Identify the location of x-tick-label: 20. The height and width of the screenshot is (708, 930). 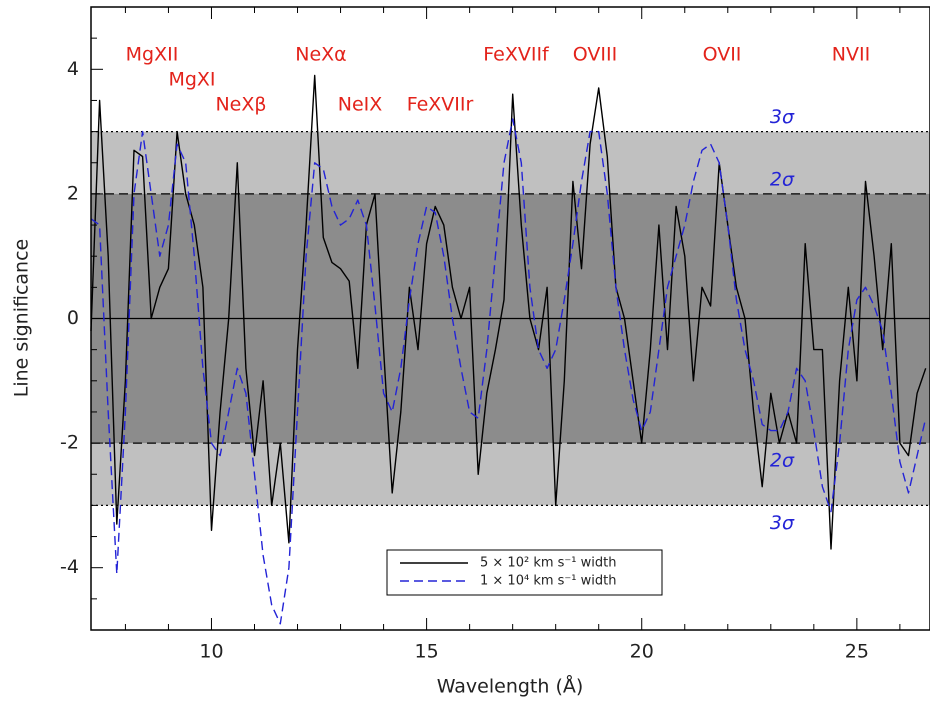
(642, 652).